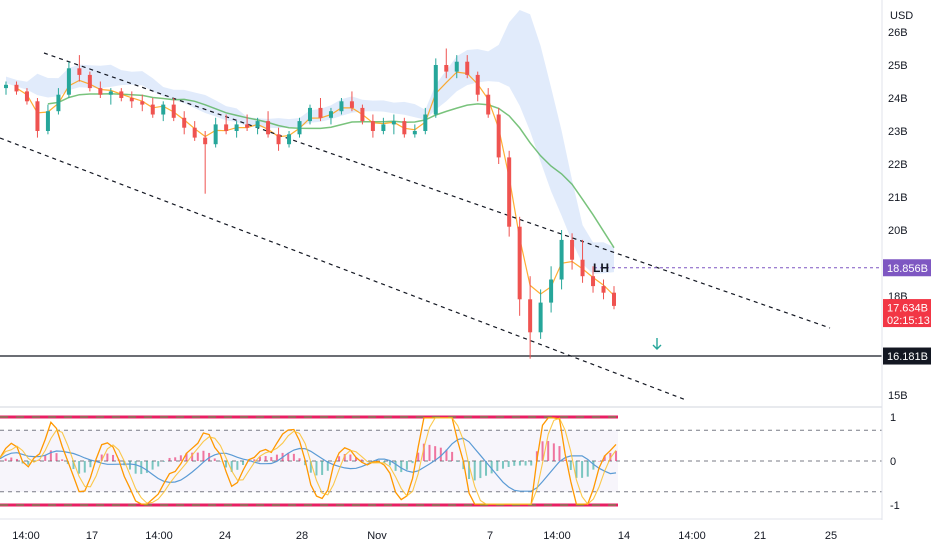  I want to click on price-tick-label: 21B, so click(898, 198).